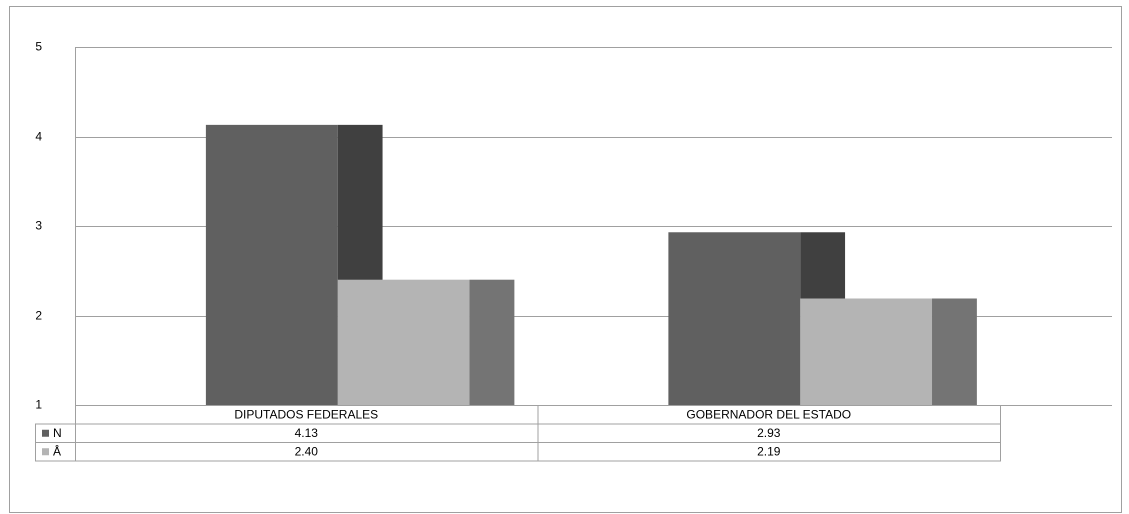 This screenshot has width=1129, height=514. What do you see at coordinates (57, 433) in the screenshot?
I see `legend-label: N` at bounding box center [57, 433].